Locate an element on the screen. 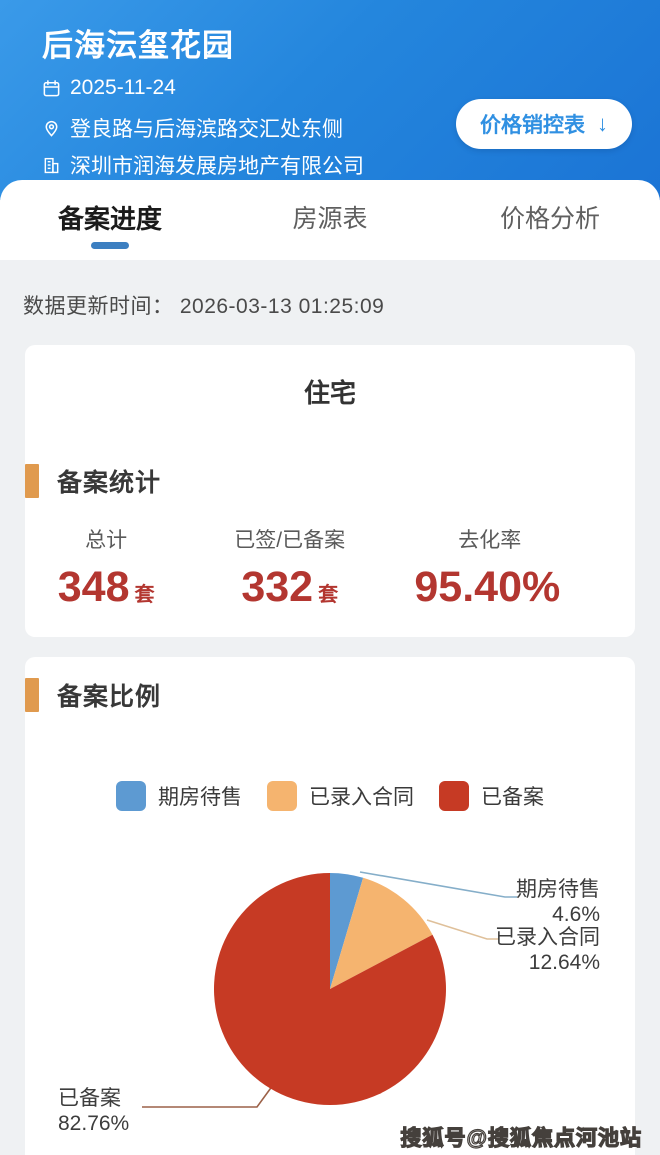 This screenshot has height=1155, width=660. address-text: 登良路与后海滨路交汇处东侧 is located at coordinates (206, 129).